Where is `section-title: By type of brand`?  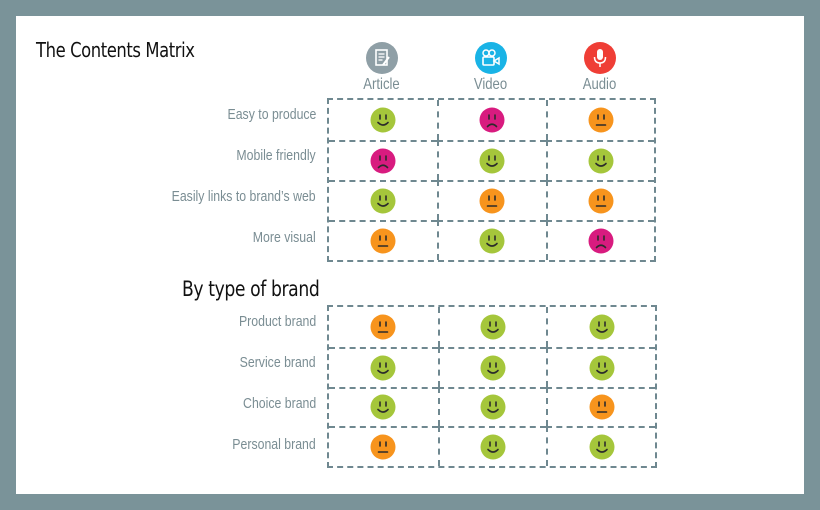 section-title: By type of brand is located at coordinates (251, 289).